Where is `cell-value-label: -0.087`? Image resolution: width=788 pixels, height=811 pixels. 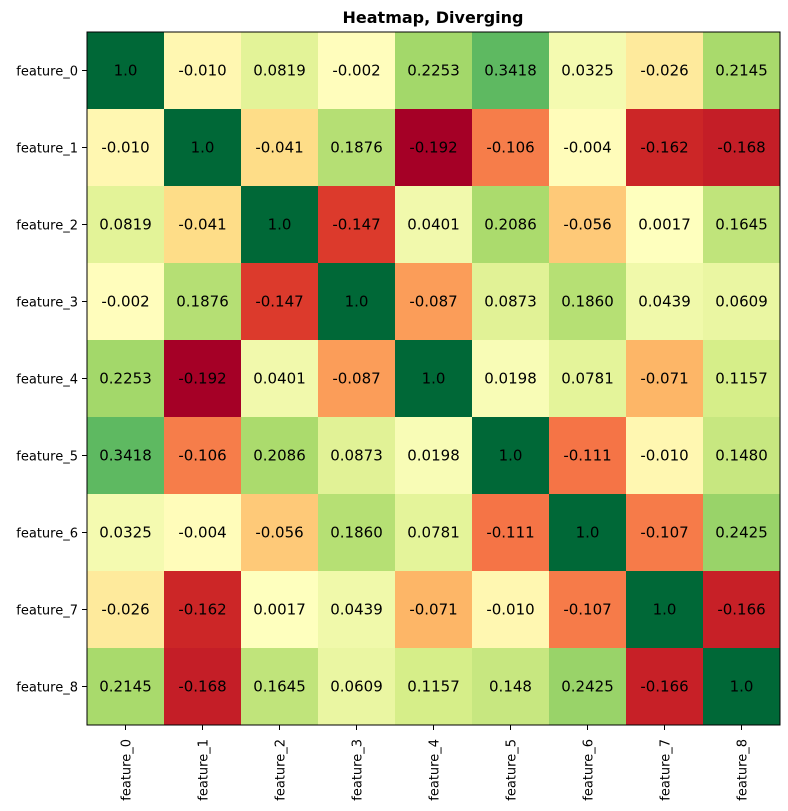 cell-value-label: -0.087 is located at coordinates (433, 302).